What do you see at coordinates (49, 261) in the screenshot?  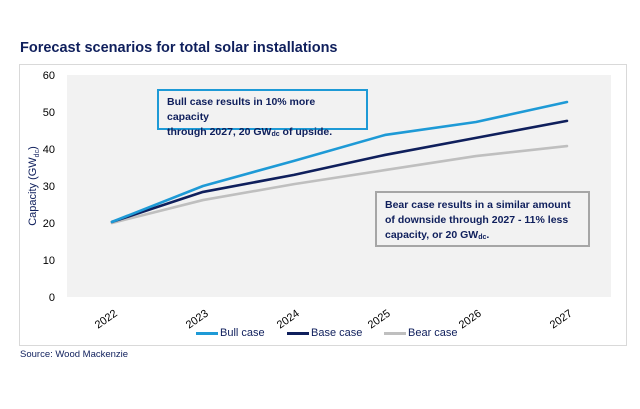 I see `y-tick-label: 10` at bounding box center [49, 261].